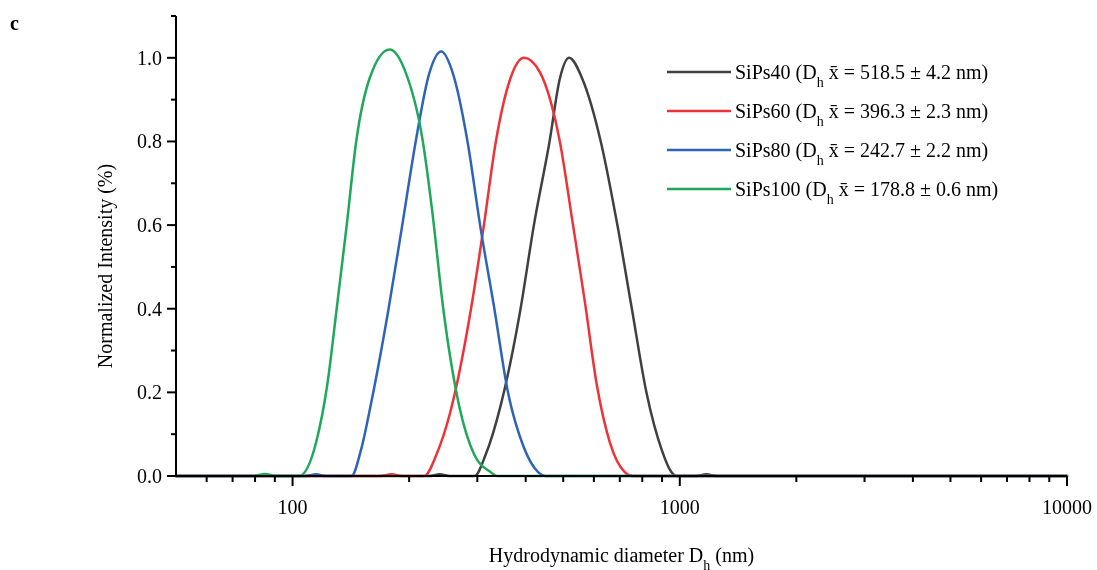 This screenshot has width=1097, height=570. I want to click on y-tick-label: 1.0, so click(149, 57).